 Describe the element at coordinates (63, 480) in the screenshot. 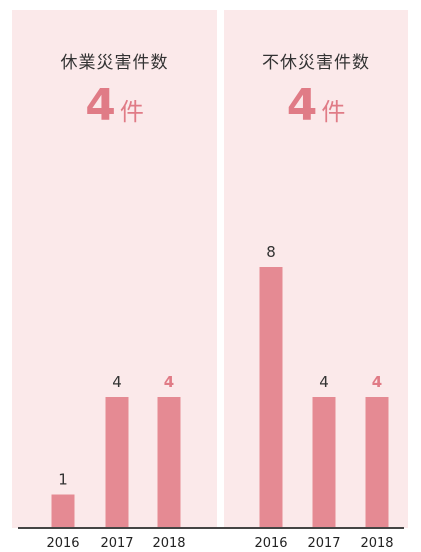

I see `bar-value-label: 1` at that location.